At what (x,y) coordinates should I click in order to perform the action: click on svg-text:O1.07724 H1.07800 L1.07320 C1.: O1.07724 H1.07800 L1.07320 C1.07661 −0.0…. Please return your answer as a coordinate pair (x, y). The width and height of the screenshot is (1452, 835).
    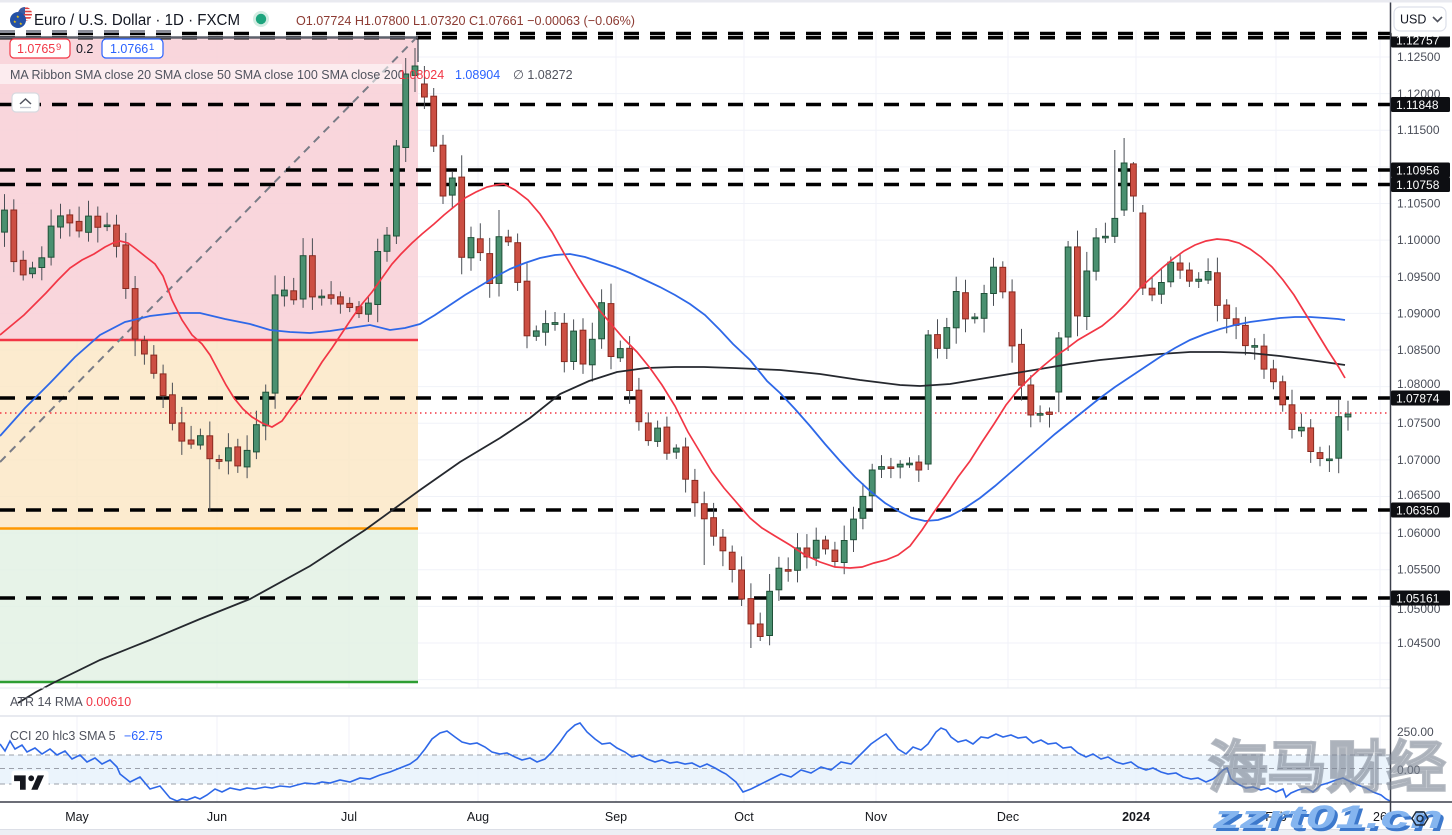
    Looking at the image, I should click on (465, 20).